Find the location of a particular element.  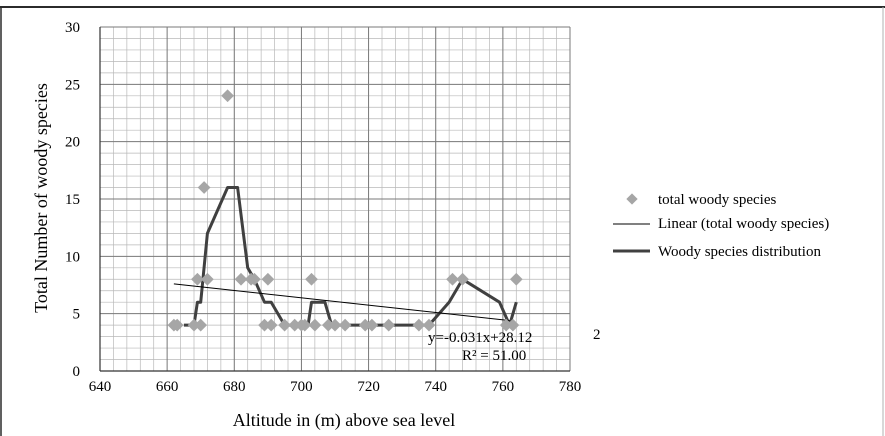

y-axis-title: Total Number of woody species is located at coordinates (41, 198).